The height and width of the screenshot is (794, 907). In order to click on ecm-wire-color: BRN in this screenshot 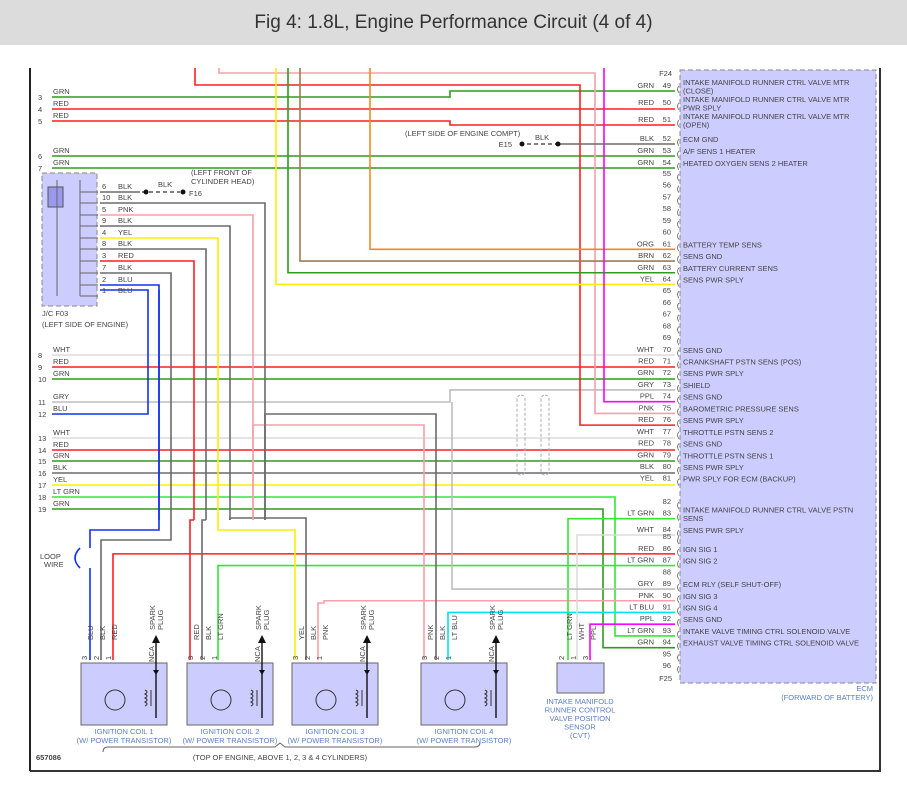, I will do `click(646, 255)`.